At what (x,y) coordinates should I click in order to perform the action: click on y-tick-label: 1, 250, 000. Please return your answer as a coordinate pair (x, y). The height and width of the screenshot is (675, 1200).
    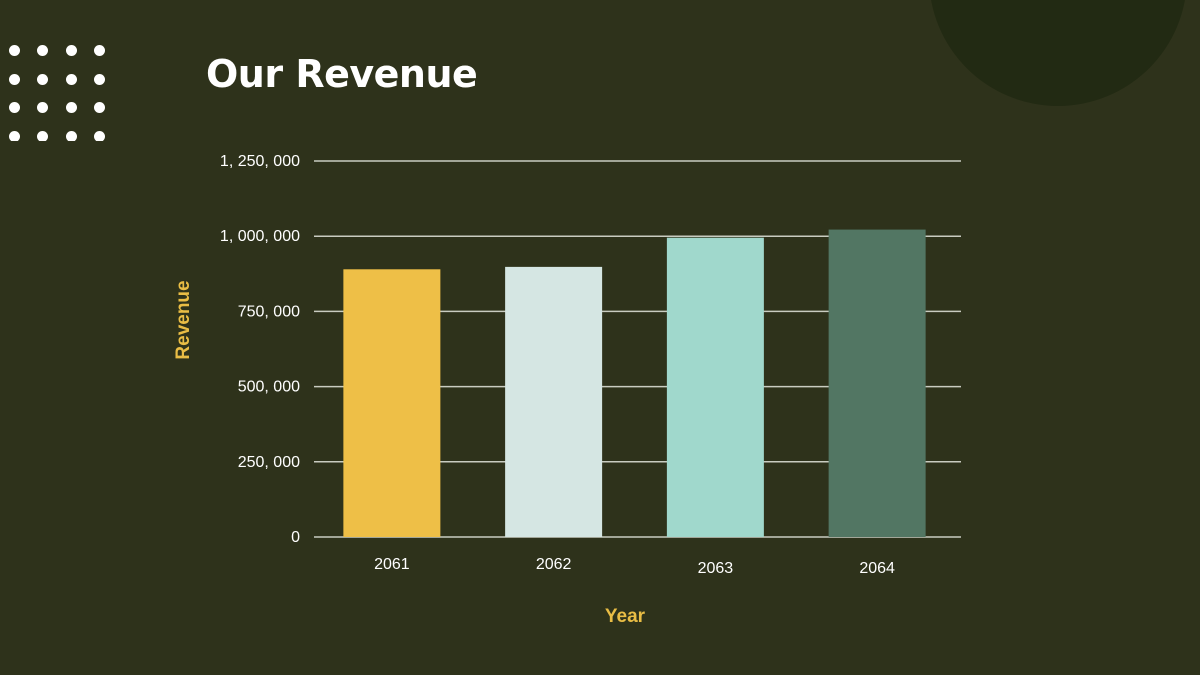
    Looking at the image, I should click on (260, 161).